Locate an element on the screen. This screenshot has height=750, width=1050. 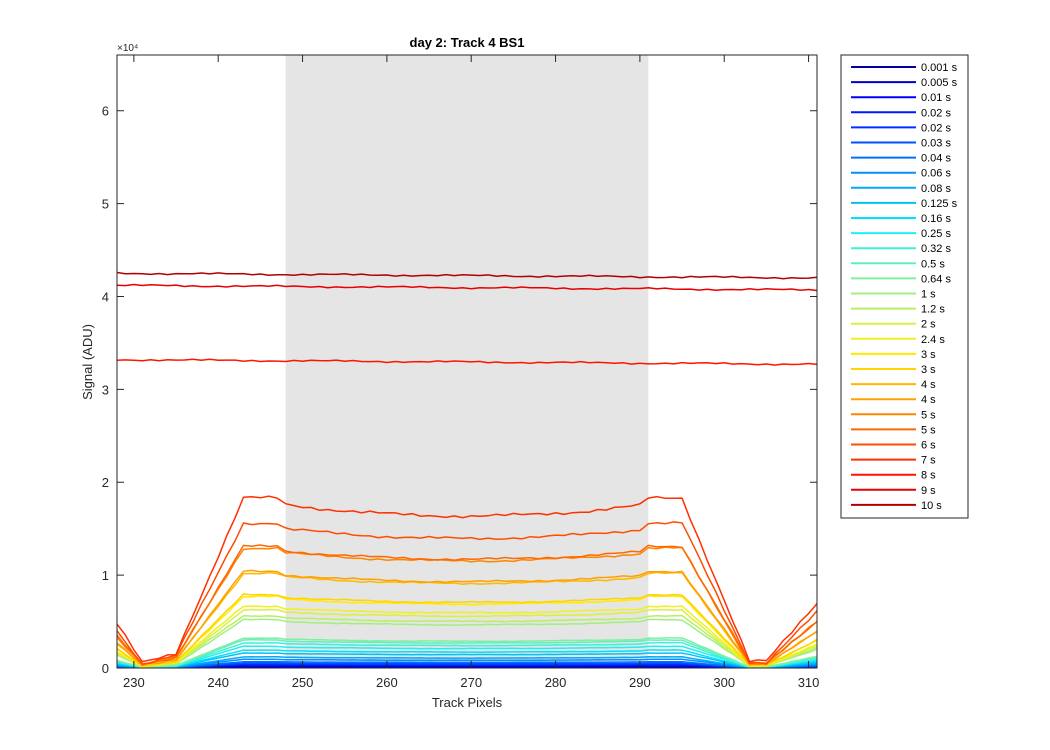
y-tick-label: 6 is located at coordinates (105, 111).